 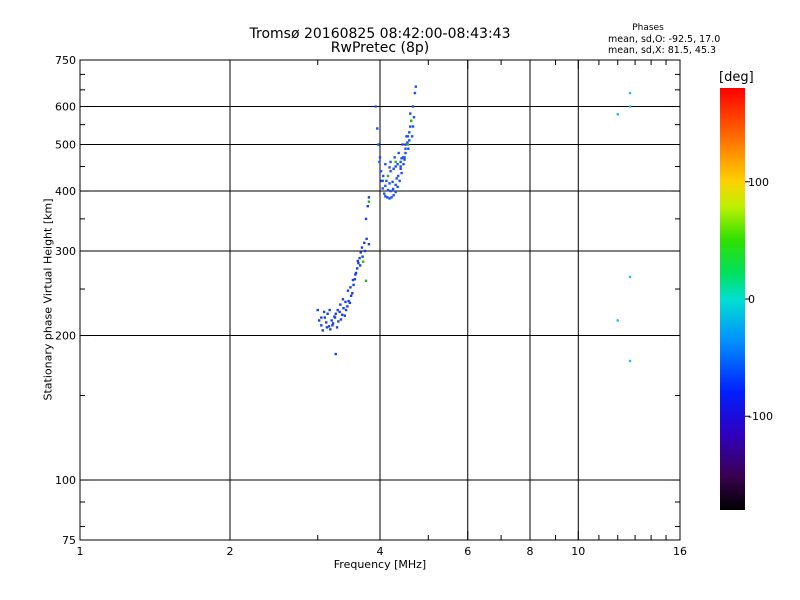 I want to click on y-tick-label: 500, so click(x=65, y=145).